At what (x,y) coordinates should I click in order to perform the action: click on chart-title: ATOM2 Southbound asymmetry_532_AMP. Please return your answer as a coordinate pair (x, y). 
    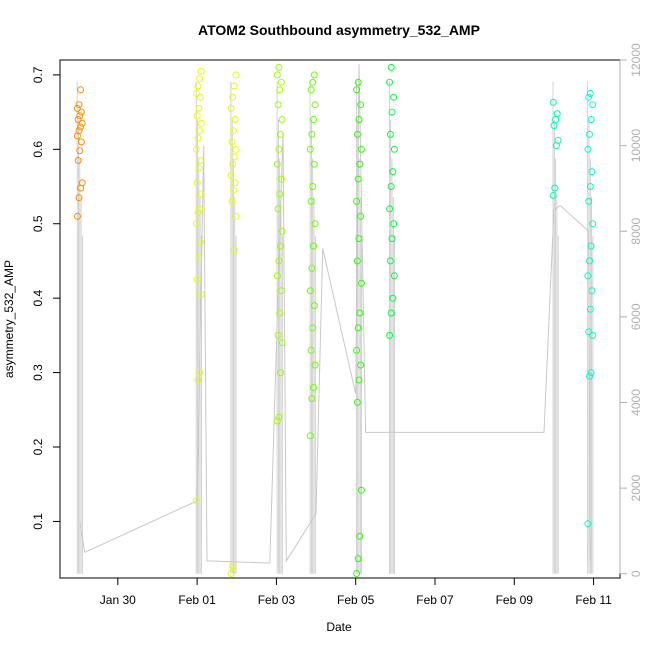
    Looking at the image, I should click on (339, 30).